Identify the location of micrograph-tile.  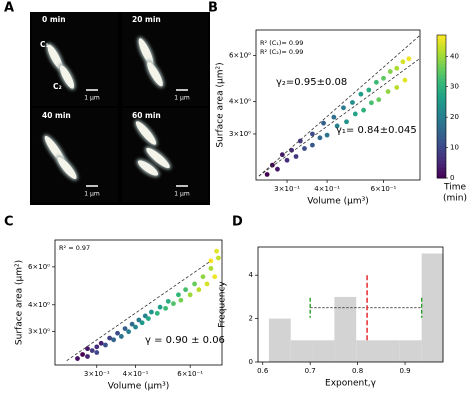
(75, 155).